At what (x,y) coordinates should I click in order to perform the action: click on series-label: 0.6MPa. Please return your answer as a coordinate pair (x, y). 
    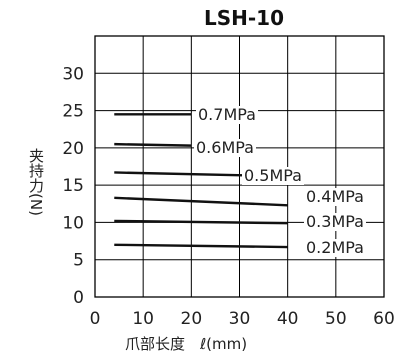
    Looking at the image, I should click on (225, 147).